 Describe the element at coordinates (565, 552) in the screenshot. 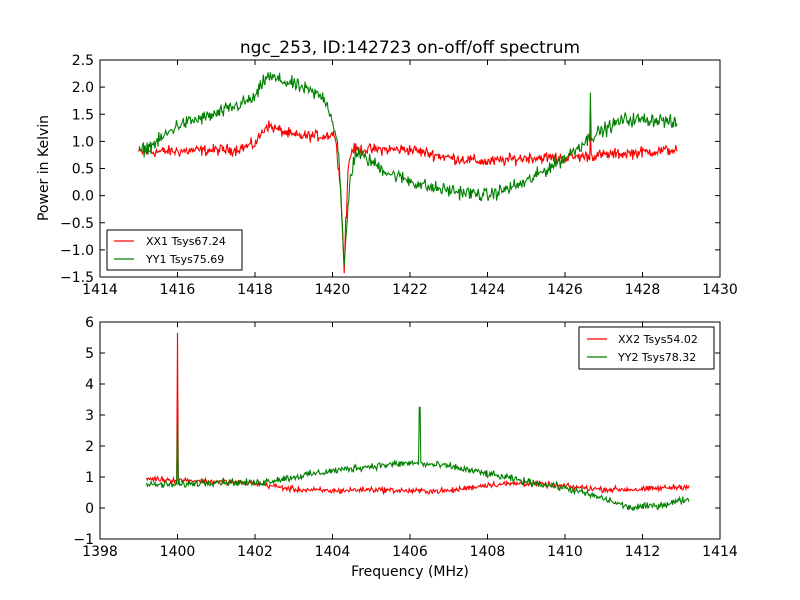

I see `x-tick-label: 1410` at that location.